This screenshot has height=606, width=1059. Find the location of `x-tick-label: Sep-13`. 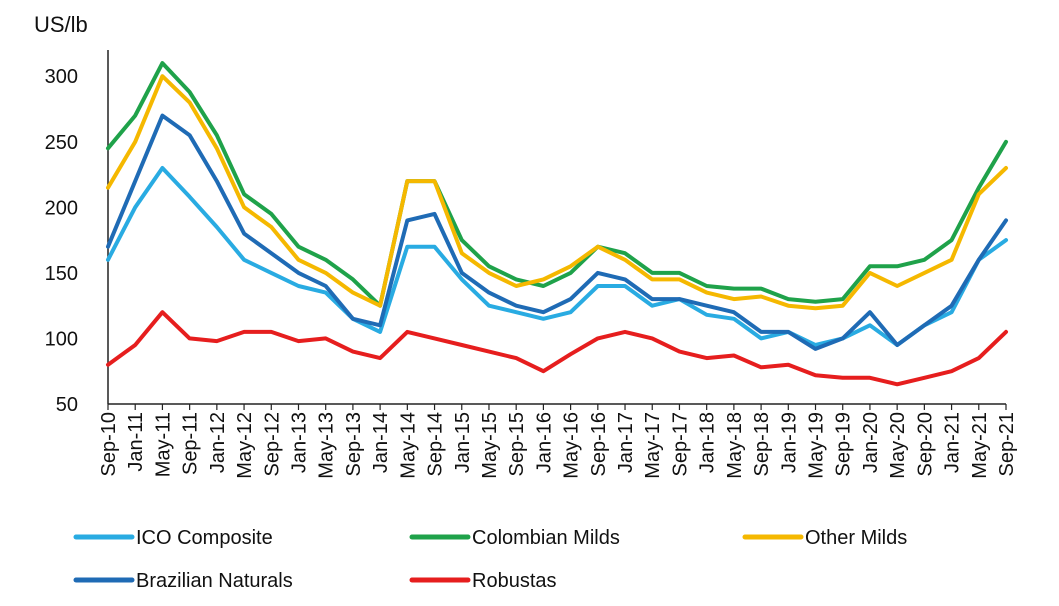

x-tick-label: Sep-13 is located at coordinates (354, 444).